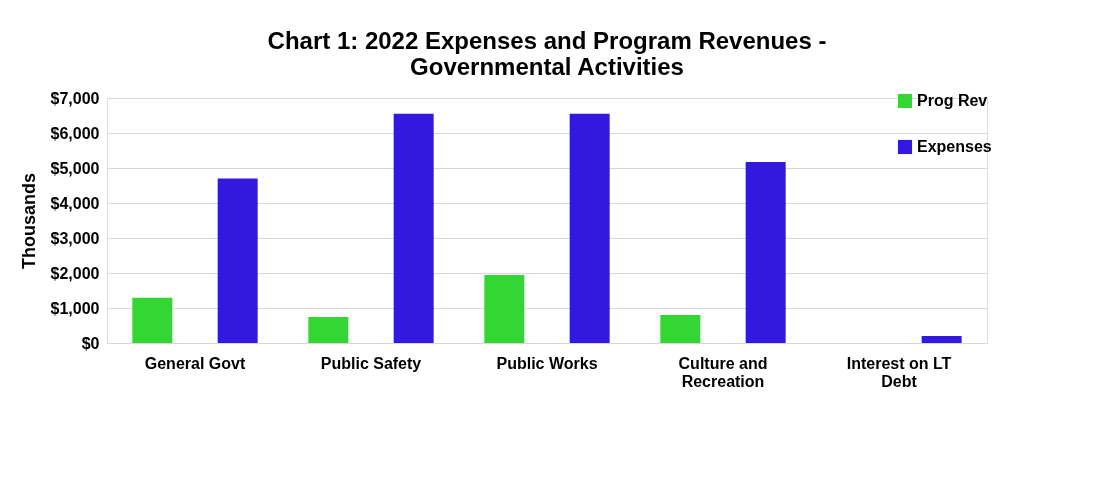 This screenshot has width=1101, height=498. Describe the element at coordinates (75, 238) in the screenshot. I see `y-tick-label: $3,000` at that location.